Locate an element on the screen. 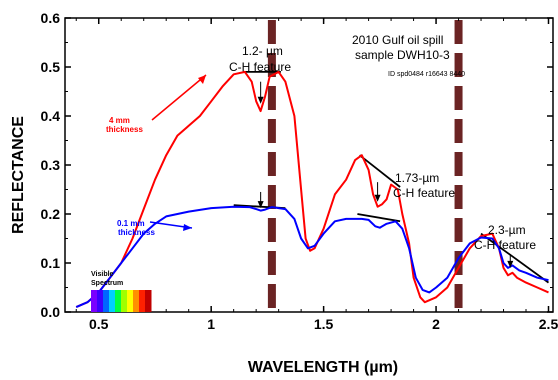  y-tick-label: 0.3 is located at coordinates (51, 165).